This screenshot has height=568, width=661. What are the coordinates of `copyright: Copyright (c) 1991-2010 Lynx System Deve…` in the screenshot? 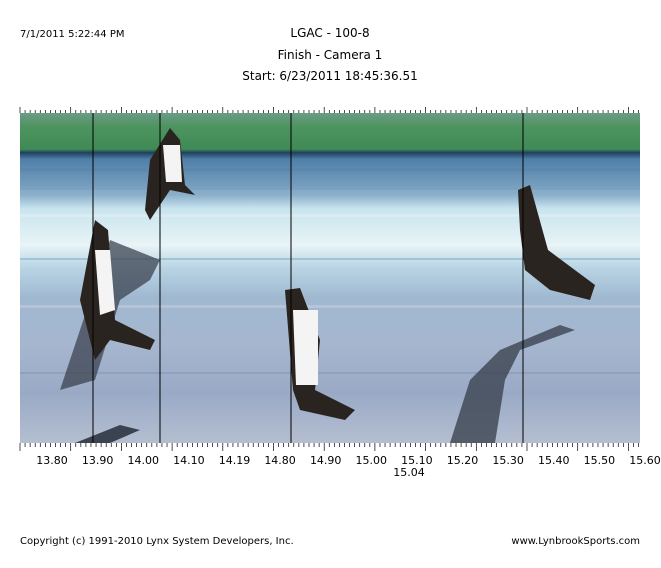 It's located at (157, 541).